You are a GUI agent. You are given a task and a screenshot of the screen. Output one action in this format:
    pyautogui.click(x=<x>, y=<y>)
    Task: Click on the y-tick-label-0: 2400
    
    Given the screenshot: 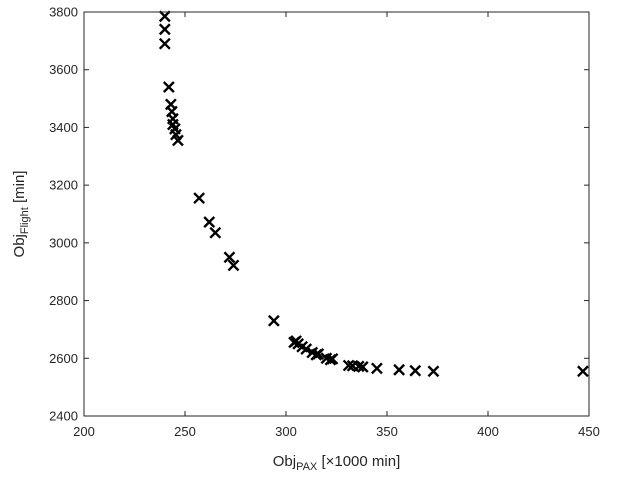 What is the action you would take?
    pyautogui.click(x=63, y=416)
    